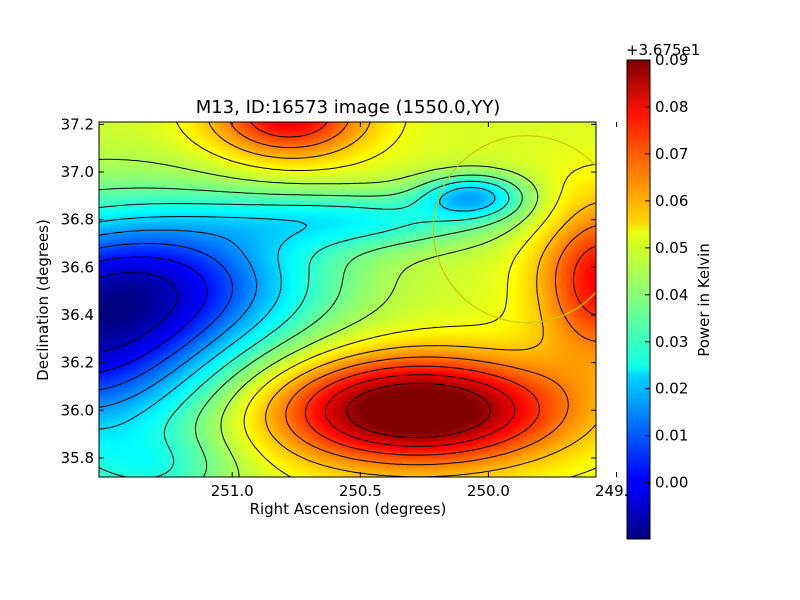 The height and width of the screenshot is (600, 800). What do you see at coordinates (43, 300) in the screenshot?
I see `y-axis-label: Declination (degrees)` at bounding box center [43, 300].